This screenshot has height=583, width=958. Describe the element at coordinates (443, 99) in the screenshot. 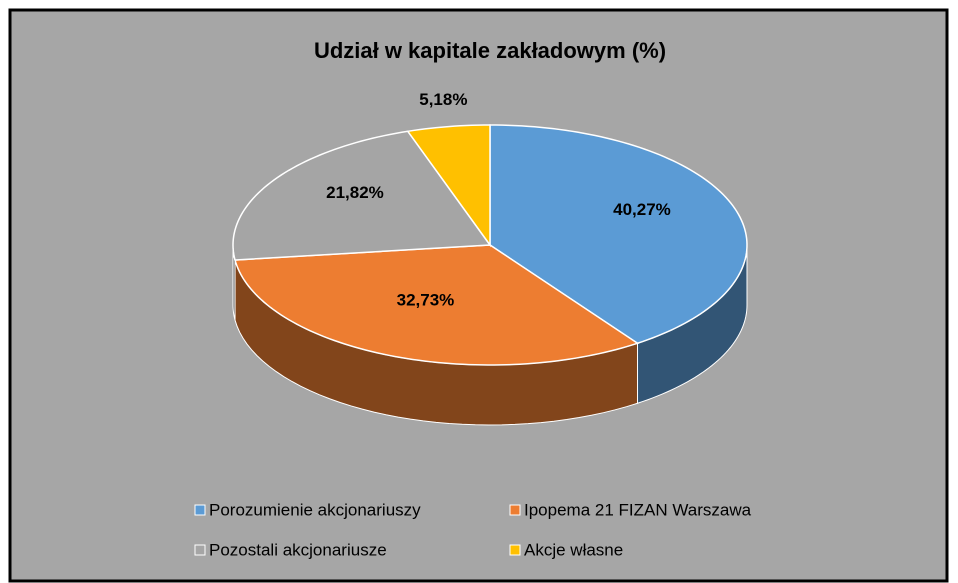

I see `data-label: 5,18%` at that location.